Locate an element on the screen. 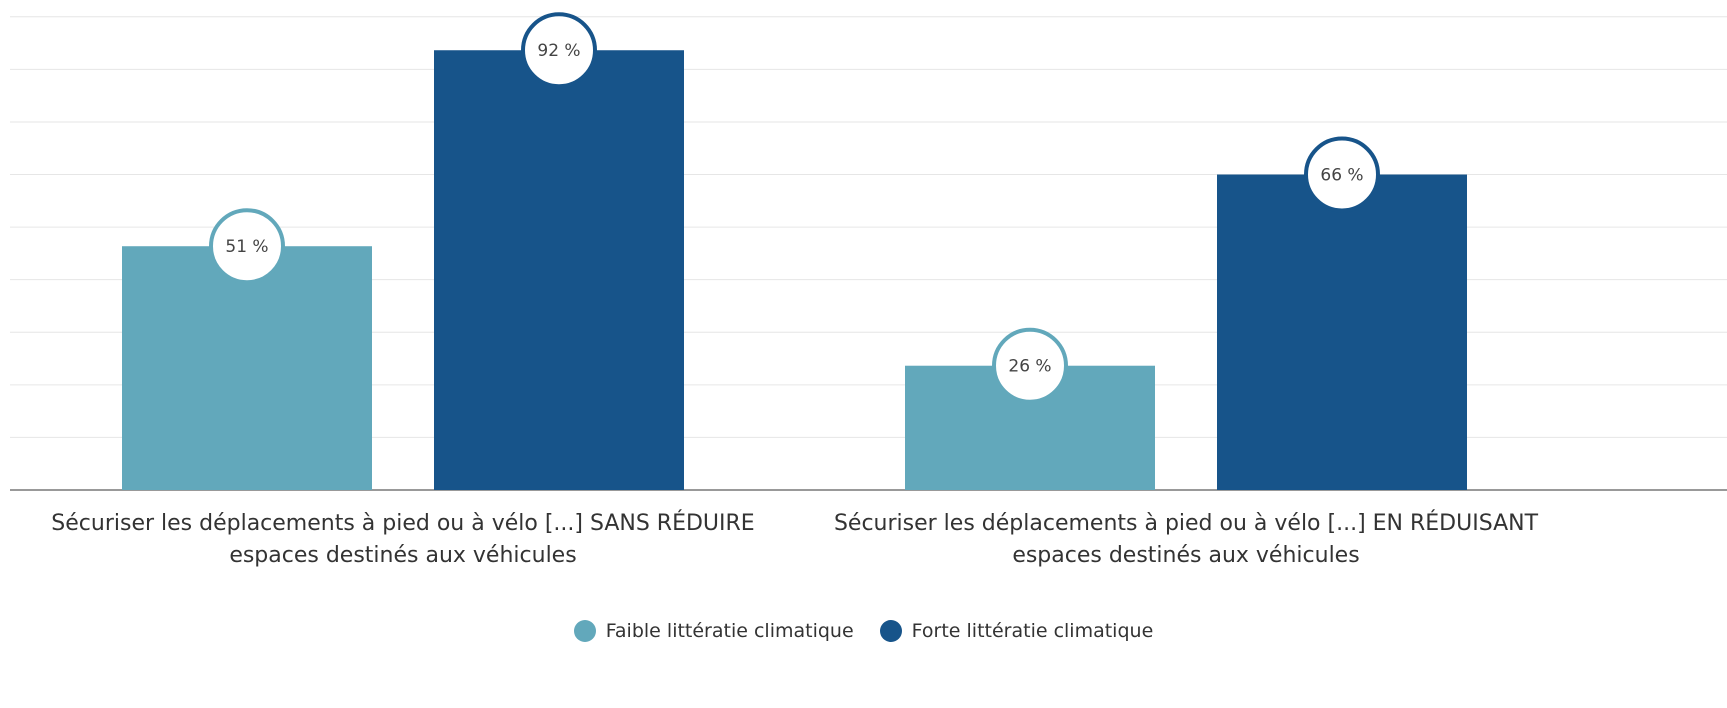  legend-item: Forte littératie climatique is located at coordinates (1016, 631).